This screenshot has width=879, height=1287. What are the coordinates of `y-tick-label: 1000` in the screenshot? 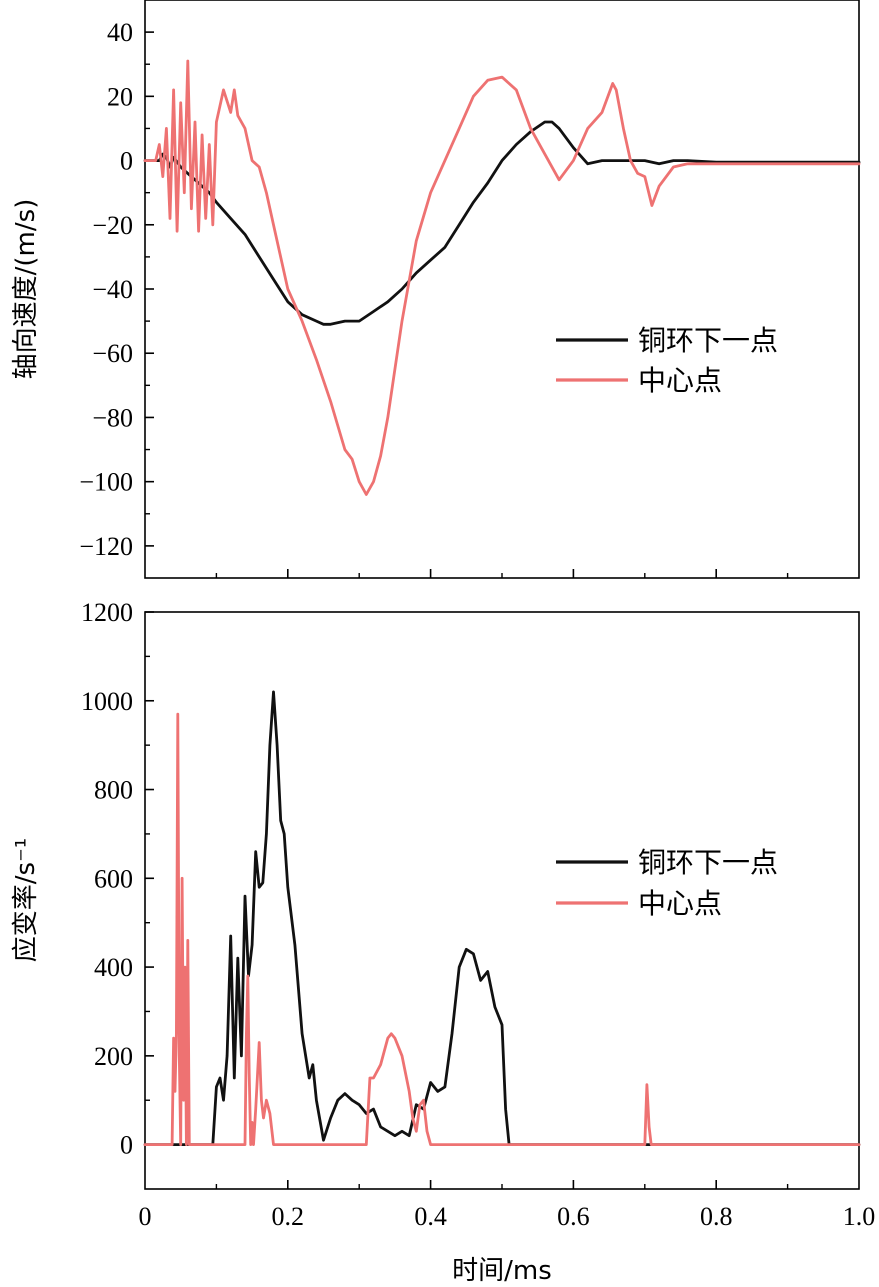 It's located at (107, 701).